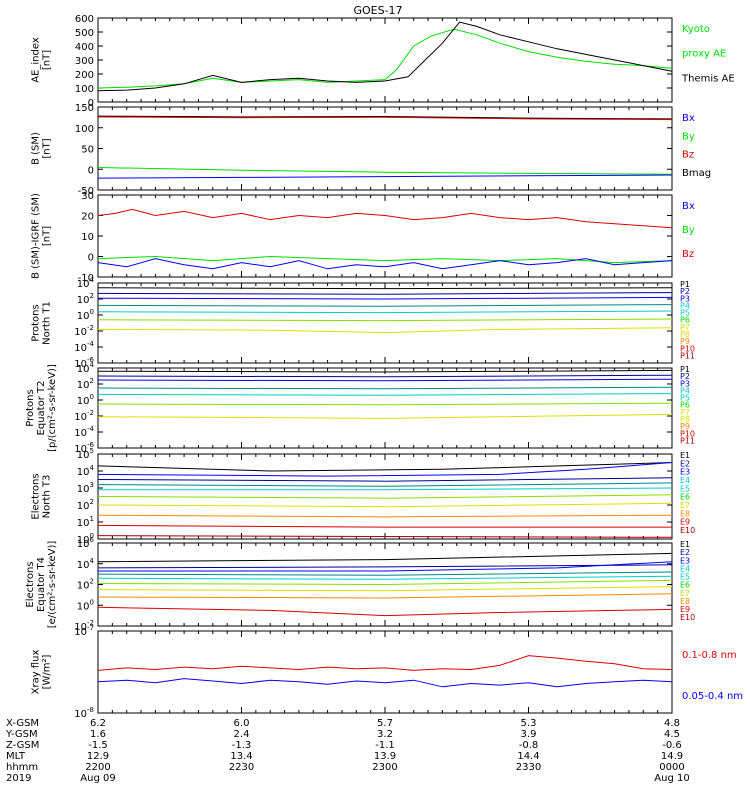 This screenshot has height=800, width=750. I want to click on legend-item: P11, so click(687, 355).